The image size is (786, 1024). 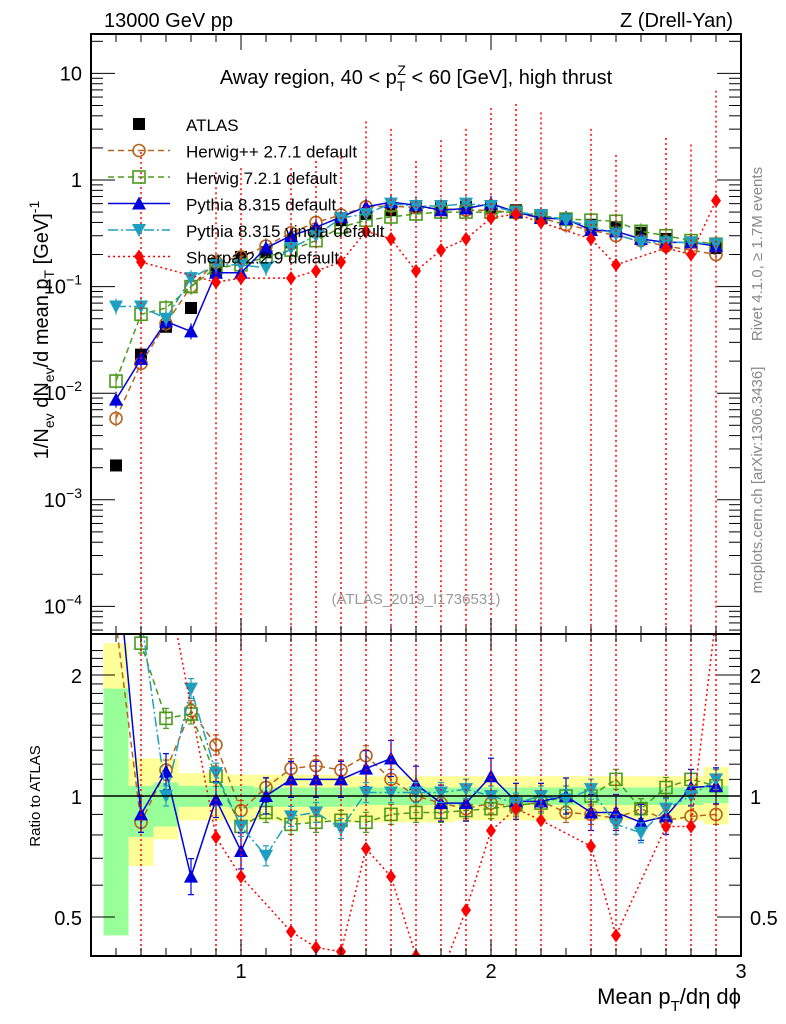 What do you see at coordinates (63, 604) in the screenshot?
I see `y-tick-label: 10⁻⁴` at bounding box center [63, 604].